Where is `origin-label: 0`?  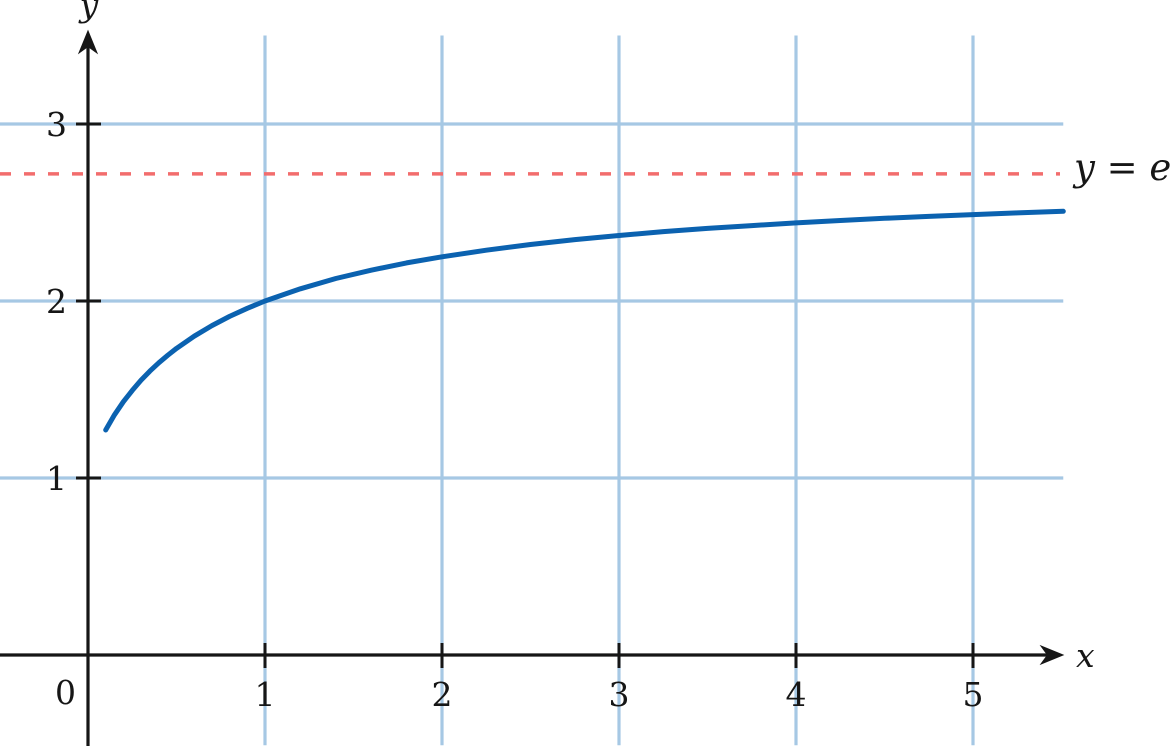 origin-label: 0 is located at coordinates (65, 692).